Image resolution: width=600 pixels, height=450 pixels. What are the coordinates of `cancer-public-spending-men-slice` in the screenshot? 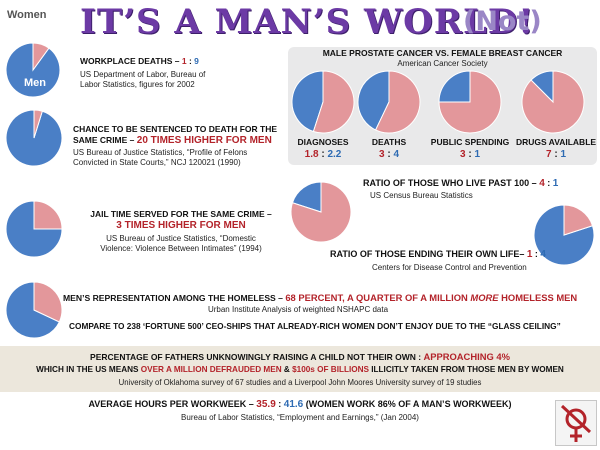 It's located at (454, 86).